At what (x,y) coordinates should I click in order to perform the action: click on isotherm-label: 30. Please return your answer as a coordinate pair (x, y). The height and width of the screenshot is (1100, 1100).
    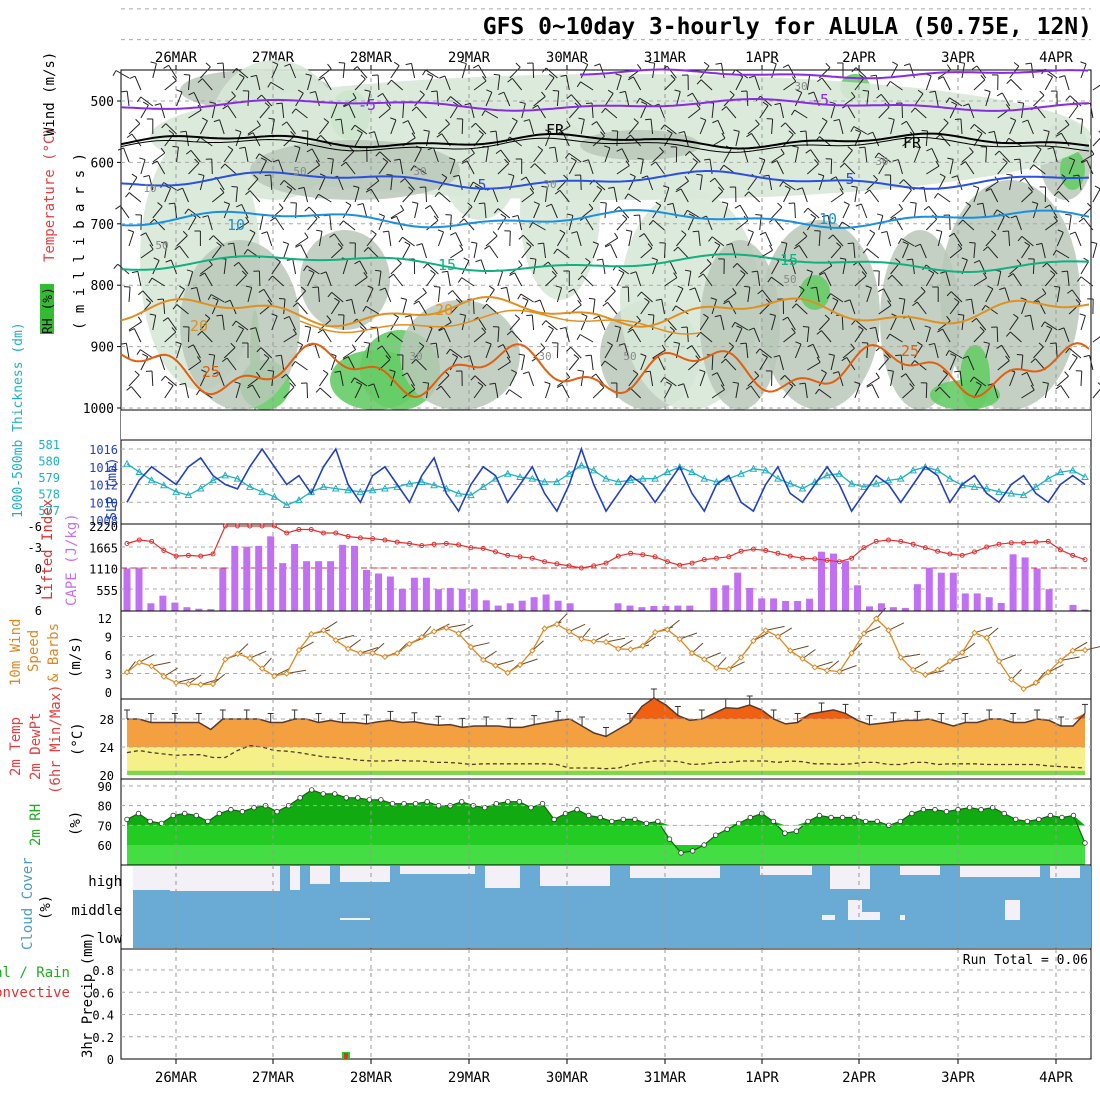
    Looking at the image, I should click on (544, 356).